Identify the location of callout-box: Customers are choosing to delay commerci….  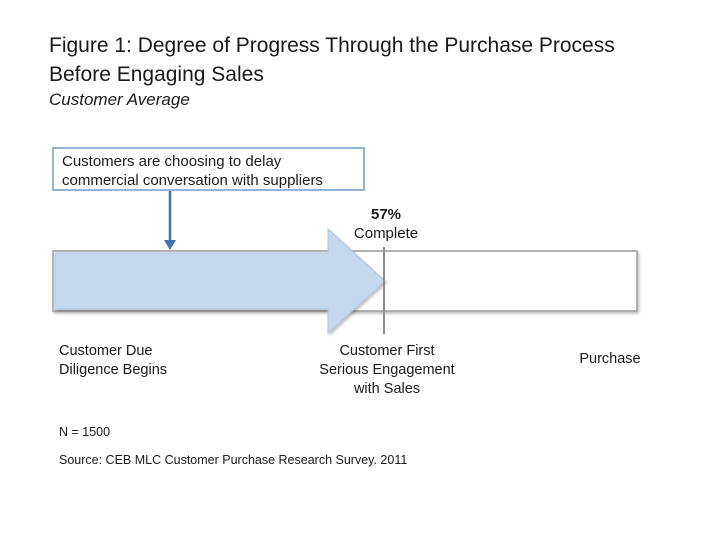
(208, 169).